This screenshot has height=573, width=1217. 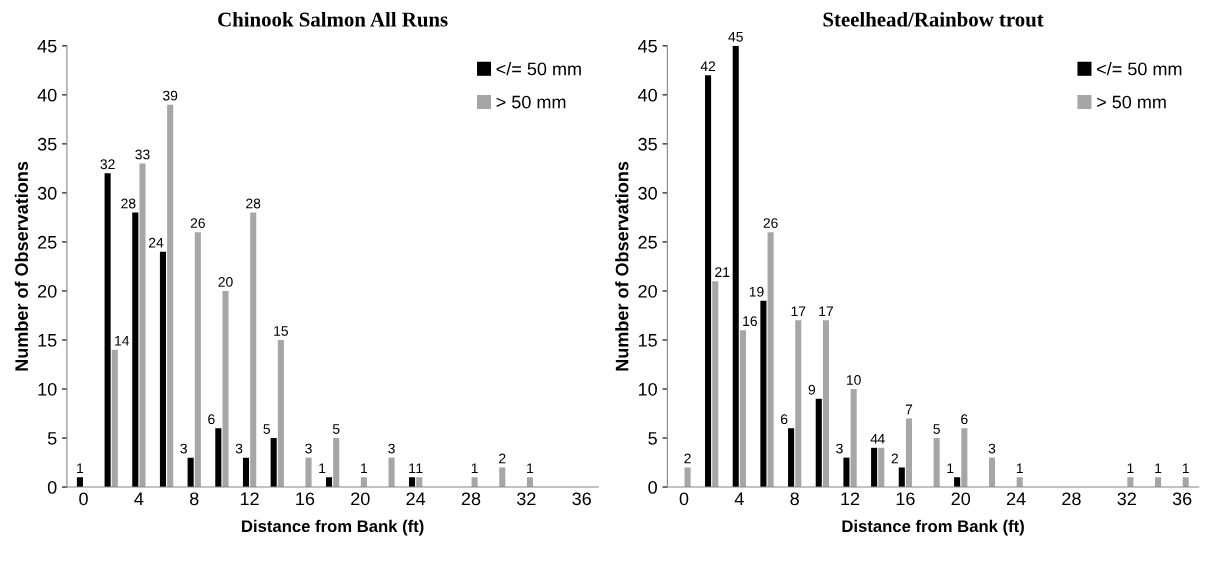 What do you see at coordinates (909, 409) in the screenshot?
I see `data-label: 7` at bounding box center [909, 409].